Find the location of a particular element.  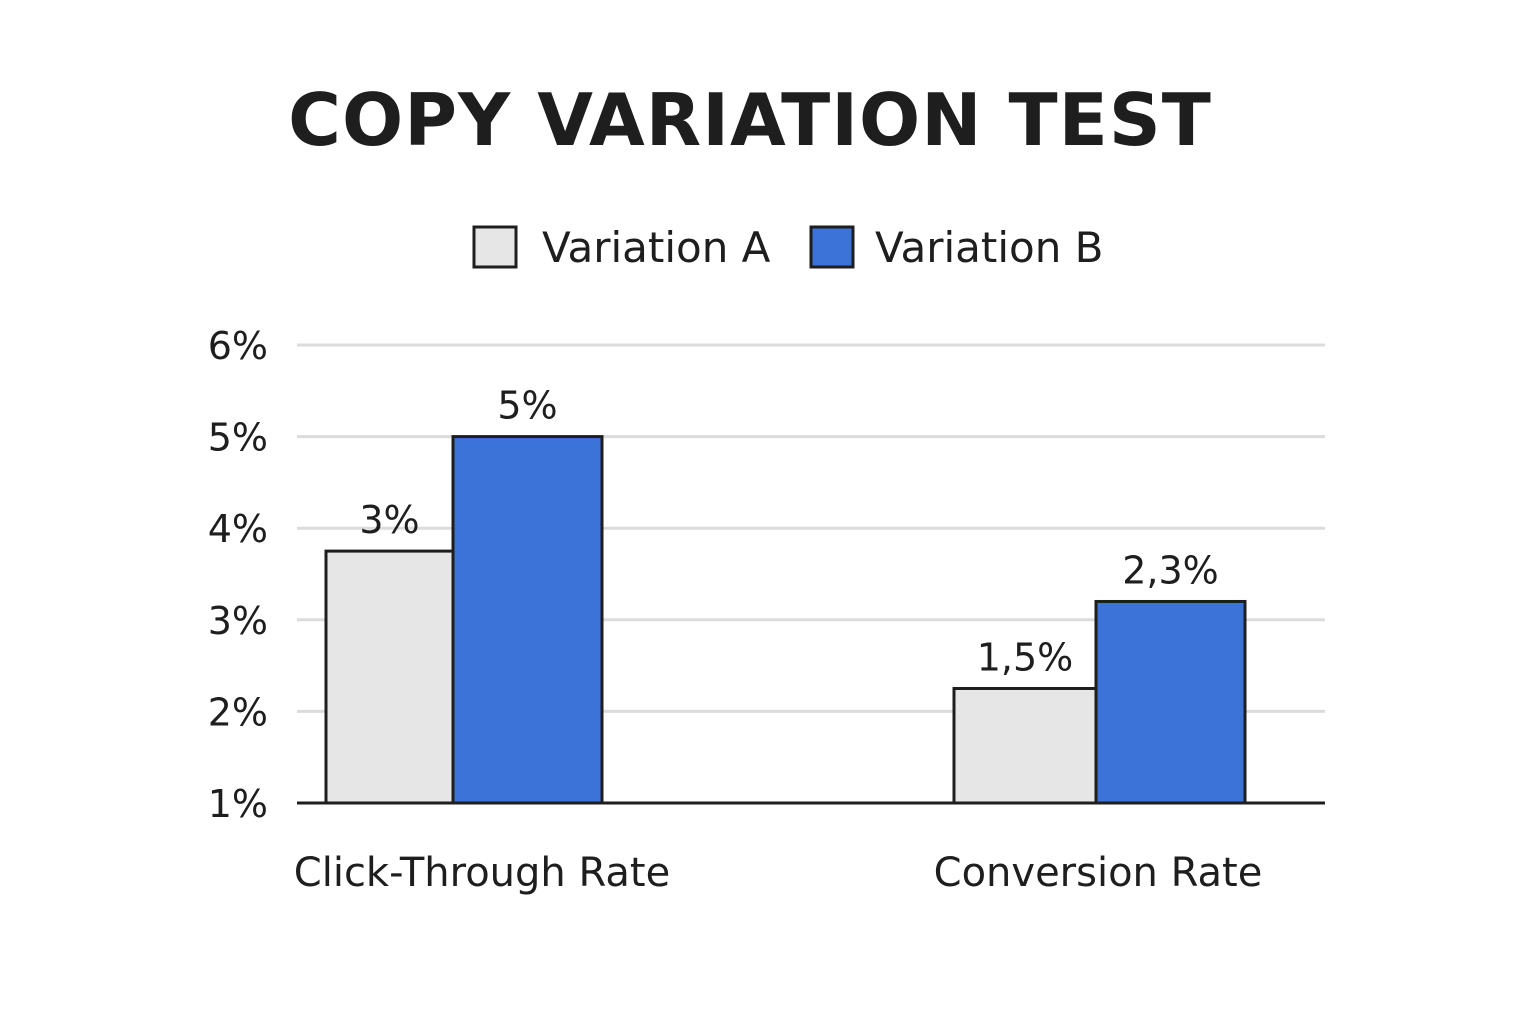

category-label: Click-Through Rate is located at coordinates (482, 873).